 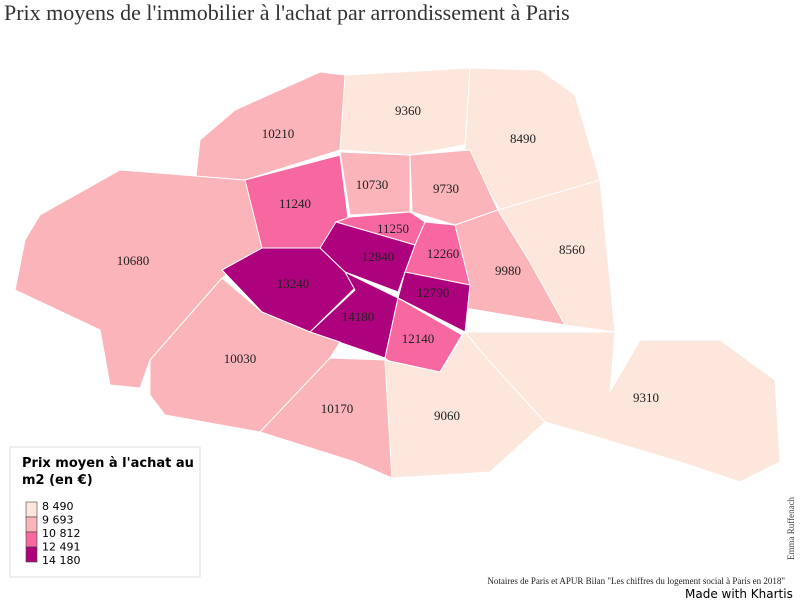 I want to click on region-label: 13240, so click(x=293, y=283).